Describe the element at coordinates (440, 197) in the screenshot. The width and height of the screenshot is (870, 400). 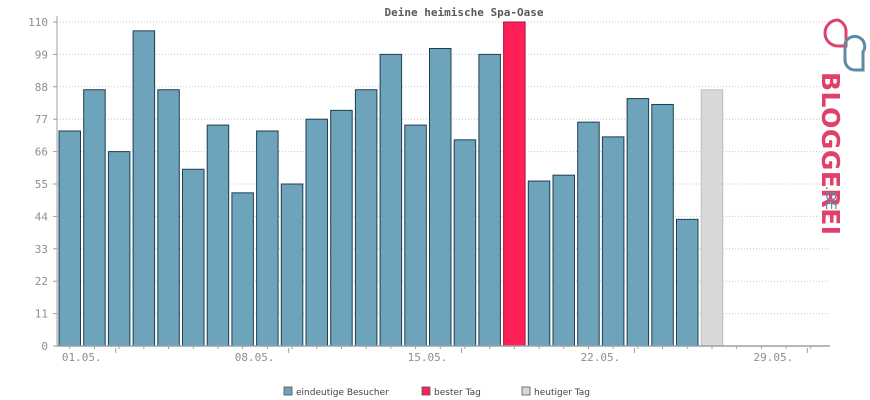
I see `bar-eindeutige-besucher-16.05.` at that location.